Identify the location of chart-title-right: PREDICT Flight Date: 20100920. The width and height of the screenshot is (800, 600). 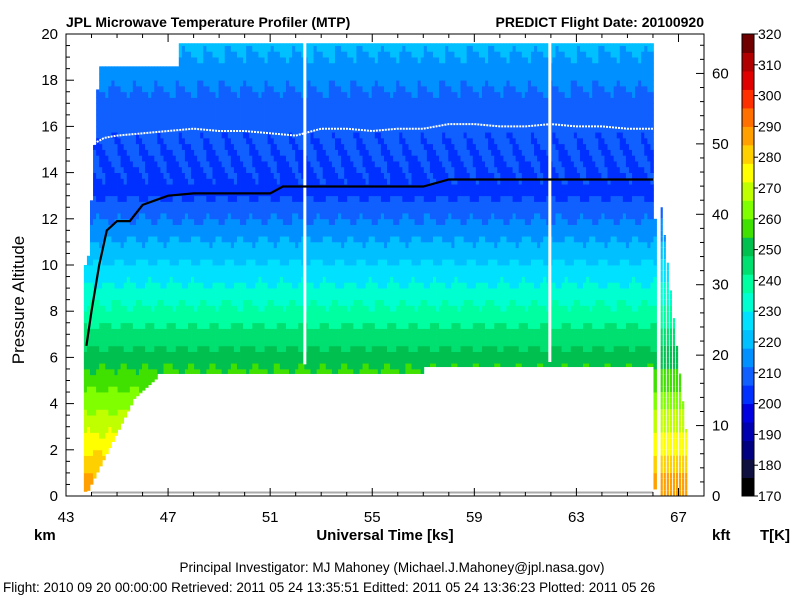
(599, 22).